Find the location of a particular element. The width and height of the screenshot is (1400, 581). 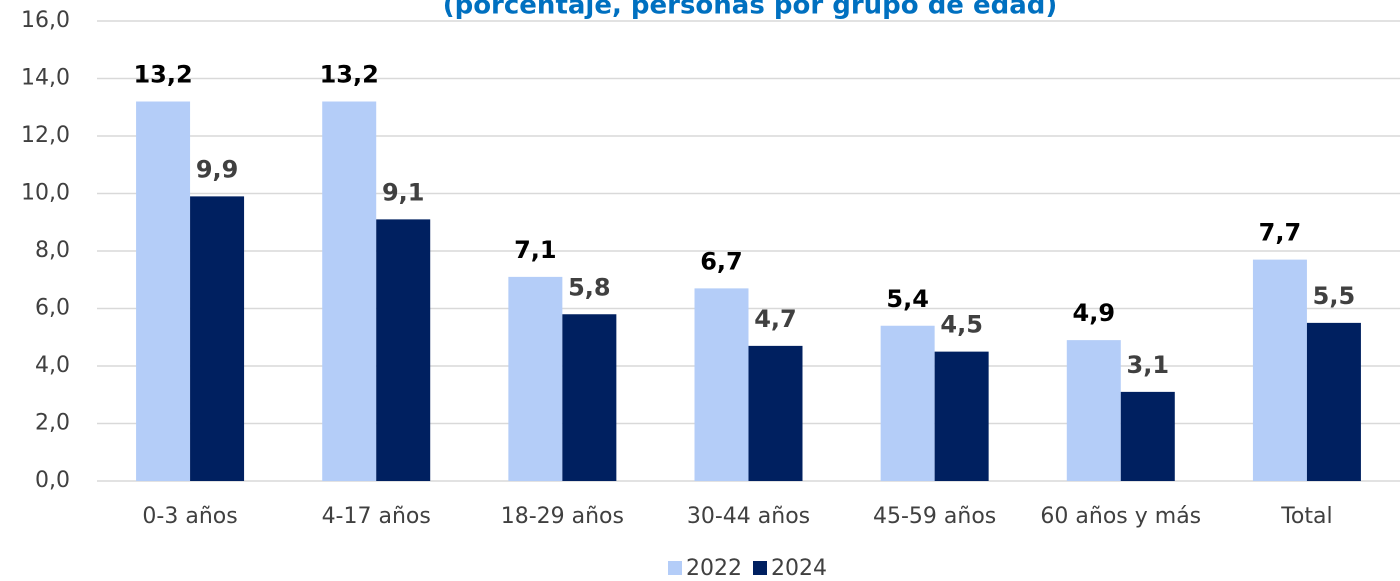

data-label: 6,7 is located at coordinates (721, 261).